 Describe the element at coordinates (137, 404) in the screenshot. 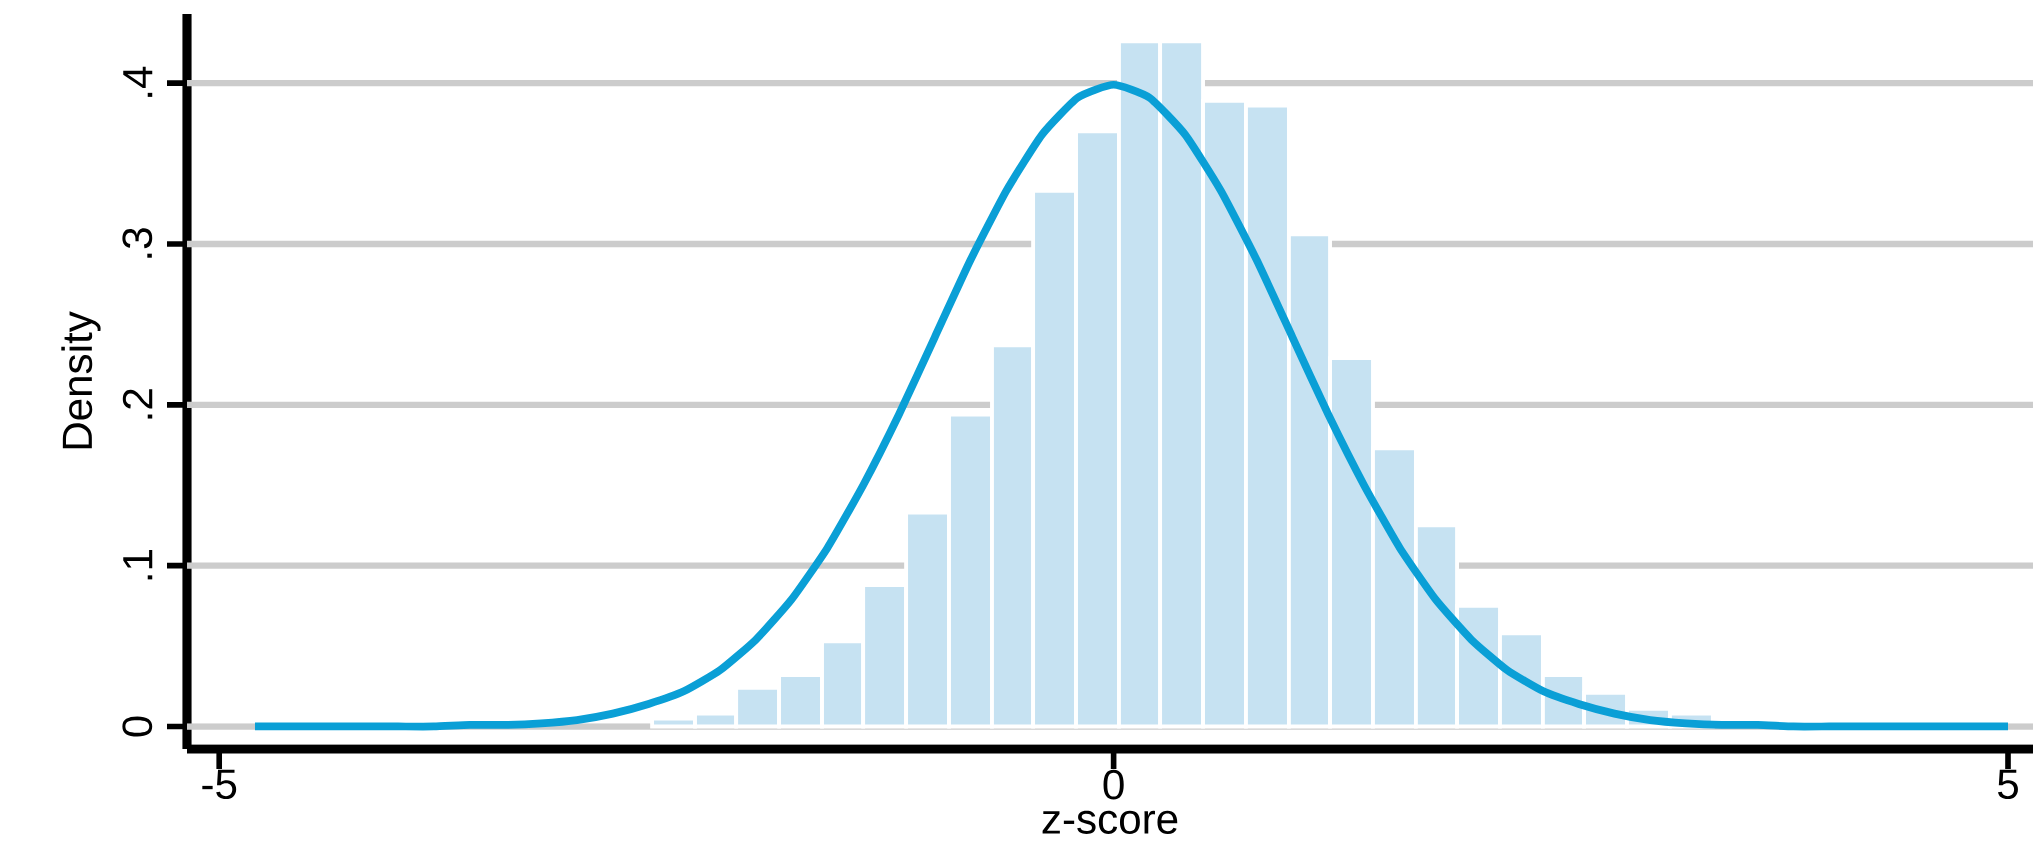

I see `y-tick-label: .2` at that location.